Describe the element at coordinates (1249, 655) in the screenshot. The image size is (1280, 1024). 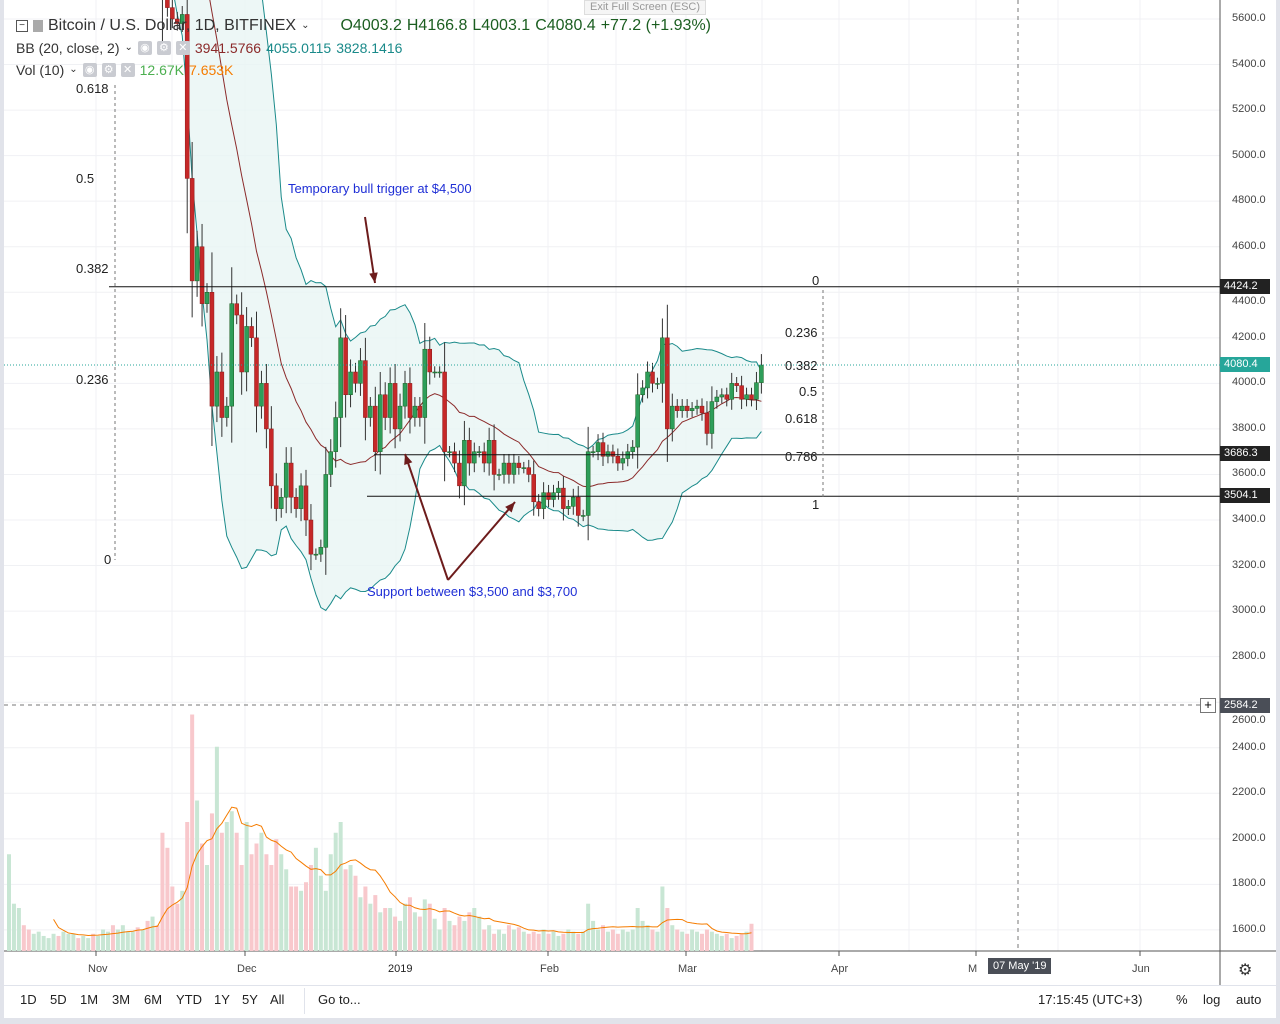
I see `price-tick: 2800.0` at that location.